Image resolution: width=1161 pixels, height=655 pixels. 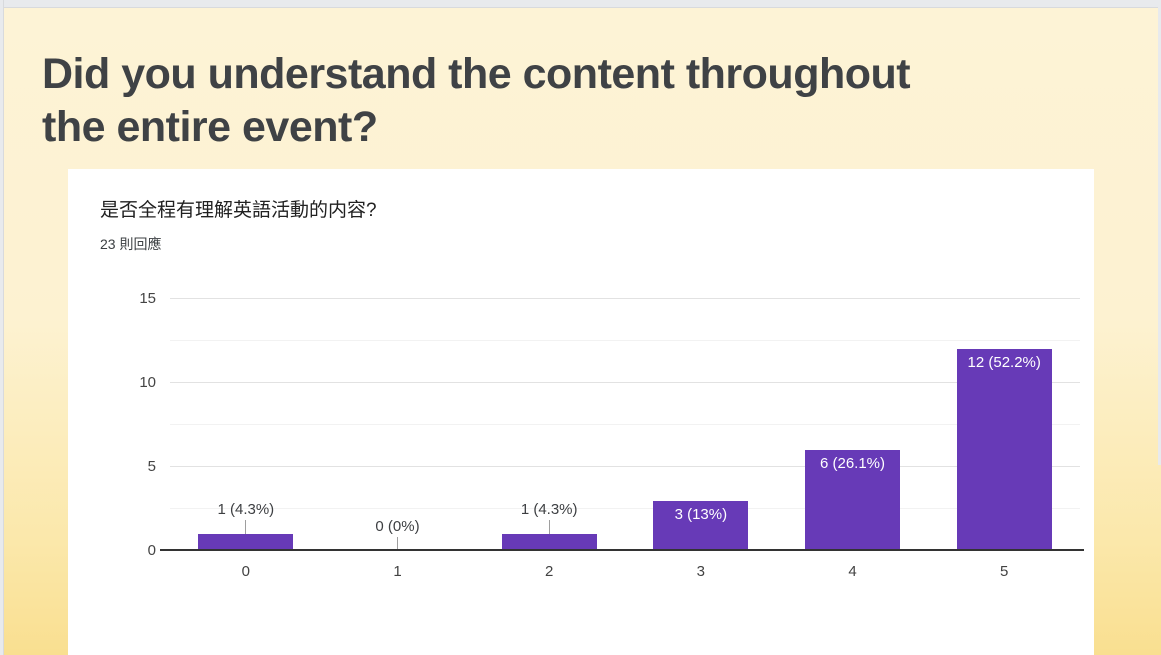 What do you see at coordinates (701, 514) in the screenshot?
I see `bar-value-label: 3 (13%)` at bounding box center [701, 514].